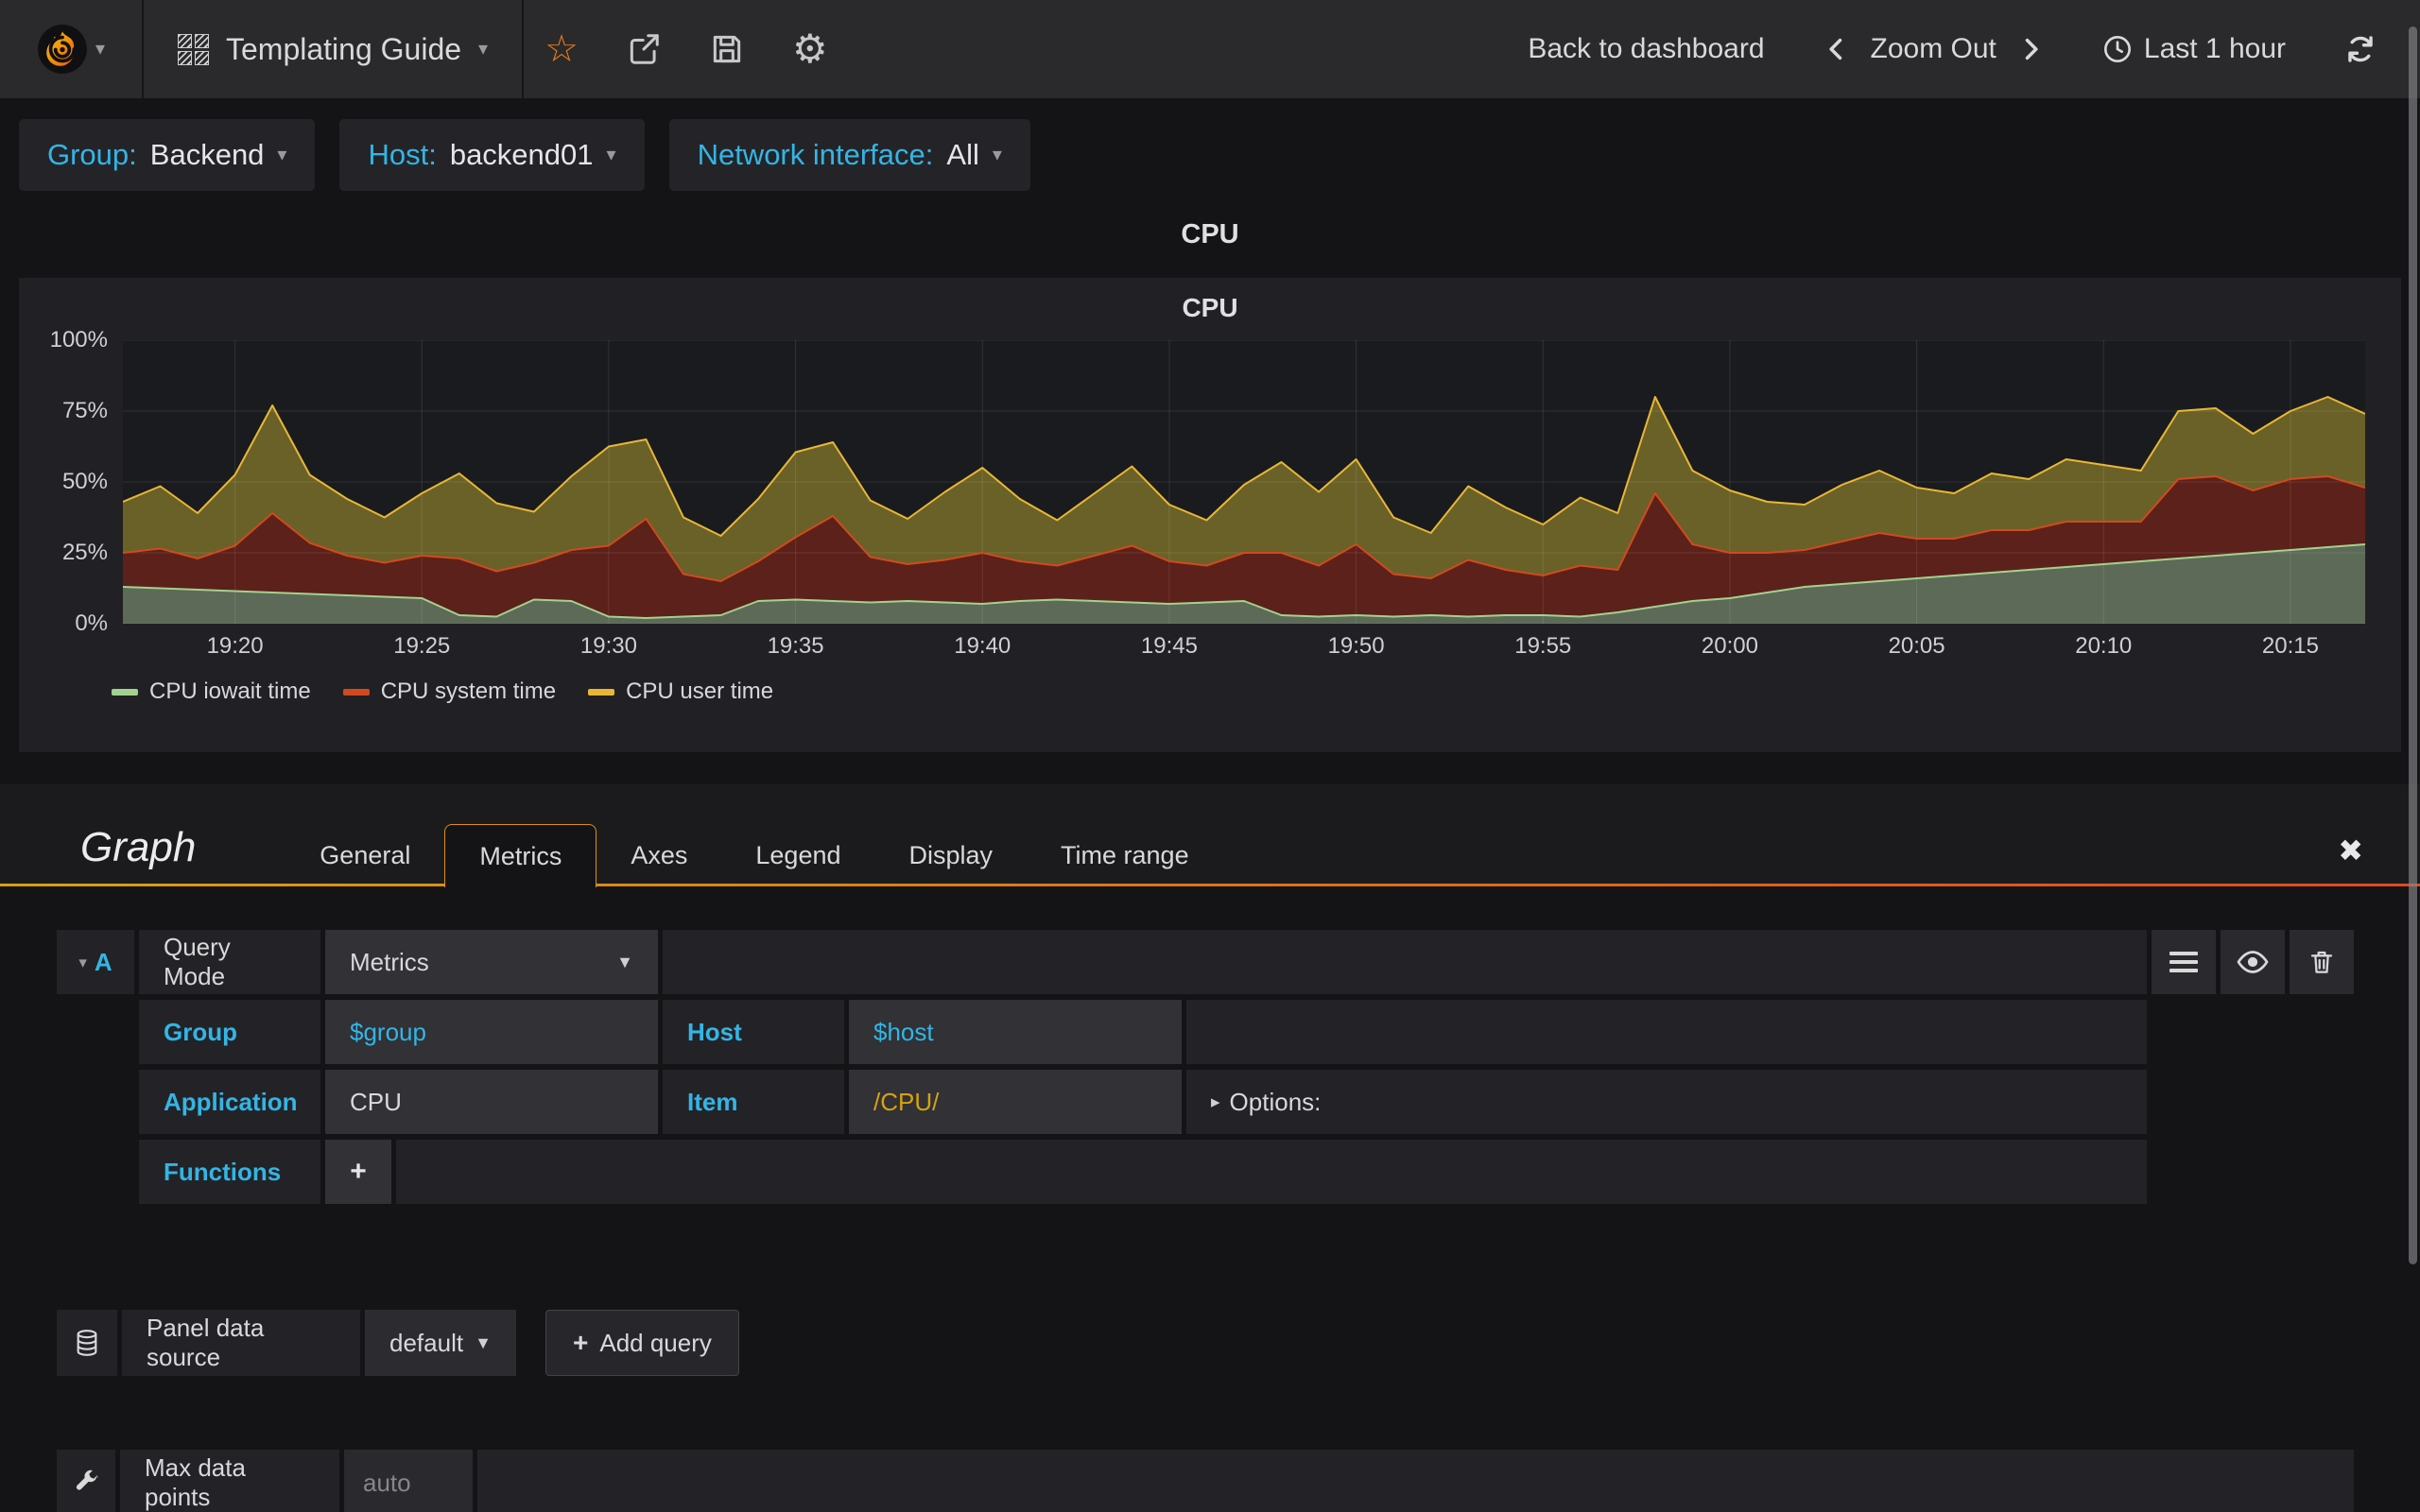  I want to click on top-navbar: ▾ Templating Guide ▾ ☆ ⚙, so click(1210, 49).